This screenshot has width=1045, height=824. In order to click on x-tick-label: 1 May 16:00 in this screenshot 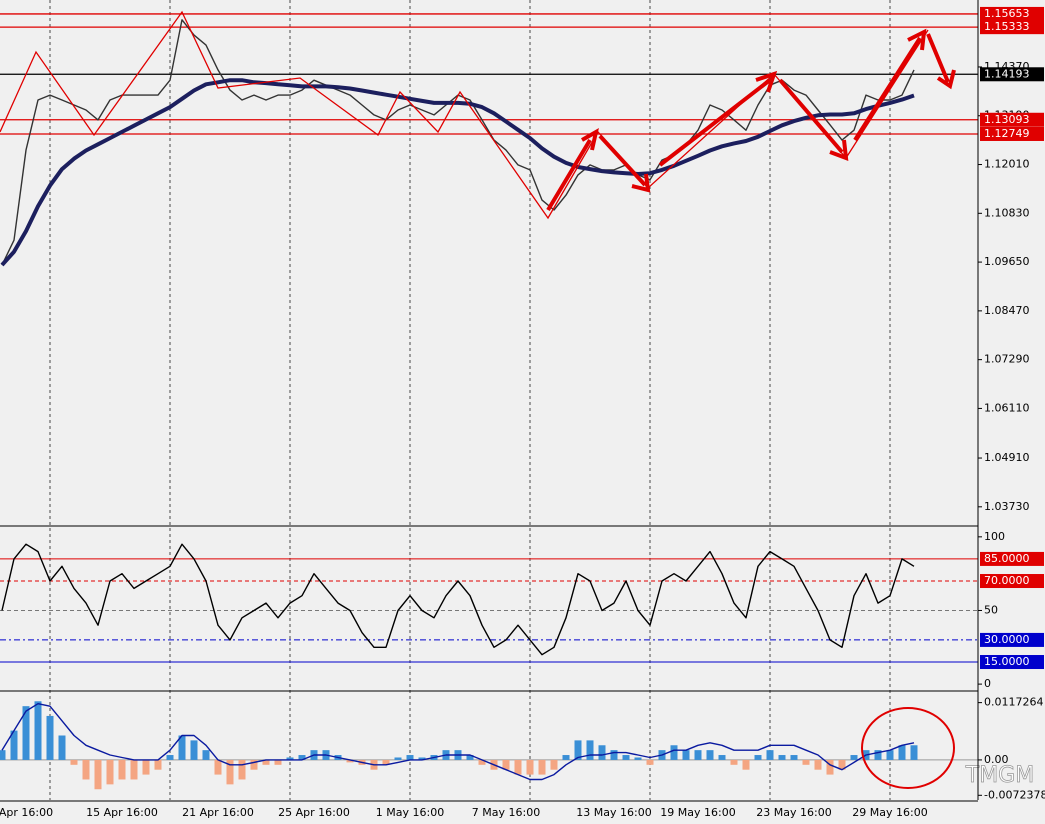, I will do `click(410, 812)`.